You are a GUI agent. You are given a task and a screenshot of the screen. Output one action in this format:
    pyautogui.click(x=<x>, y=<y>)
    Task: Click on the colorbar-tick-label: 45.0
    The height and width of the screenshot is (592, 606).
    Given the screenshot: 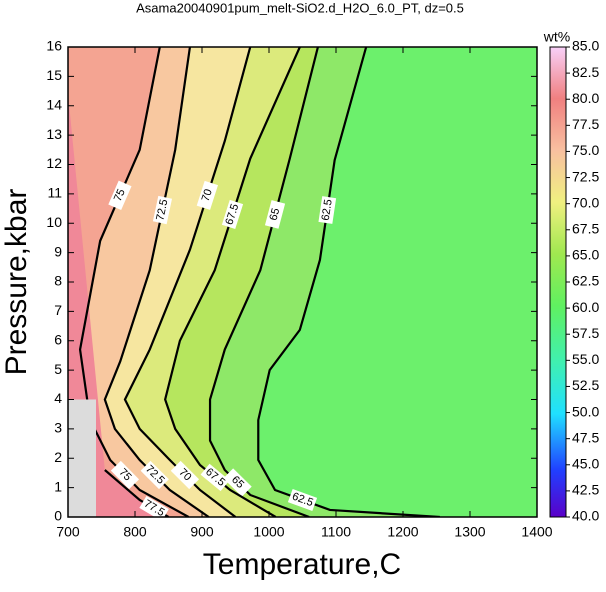 What is the action you would take?
    pyautogui.click(x=585, y=463)
    